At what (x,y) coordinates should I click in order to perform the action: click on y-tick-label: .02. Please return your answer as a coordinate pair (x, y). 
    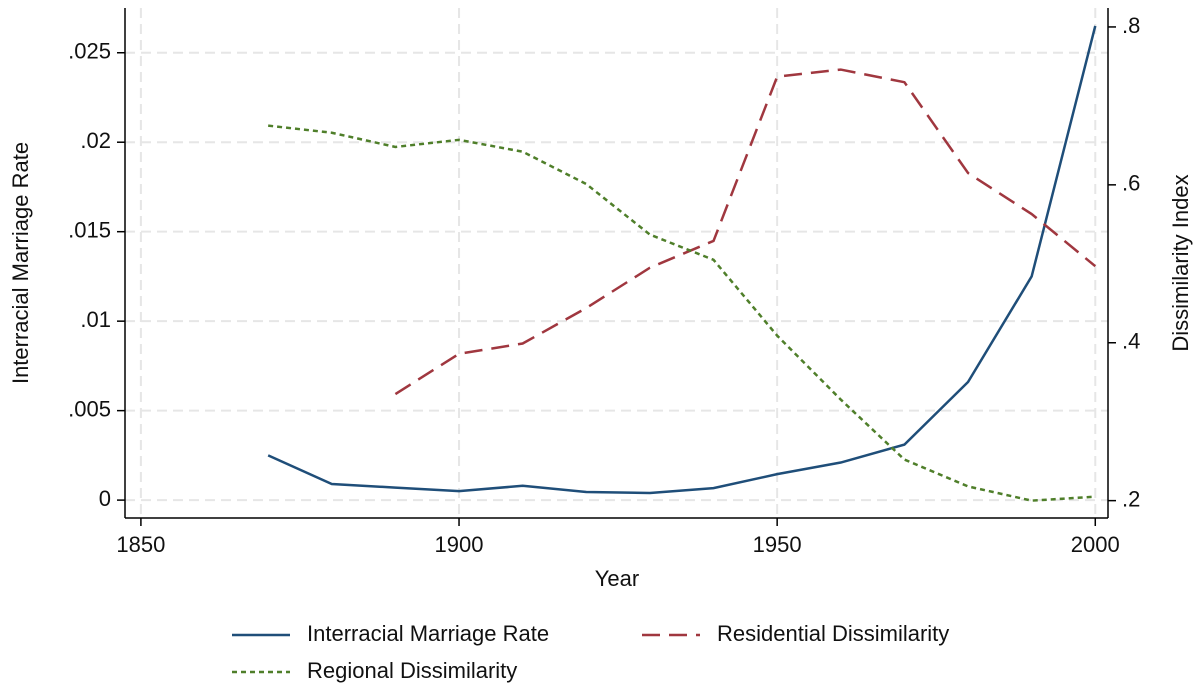
    Looking at the image, I should click on (95, 140).